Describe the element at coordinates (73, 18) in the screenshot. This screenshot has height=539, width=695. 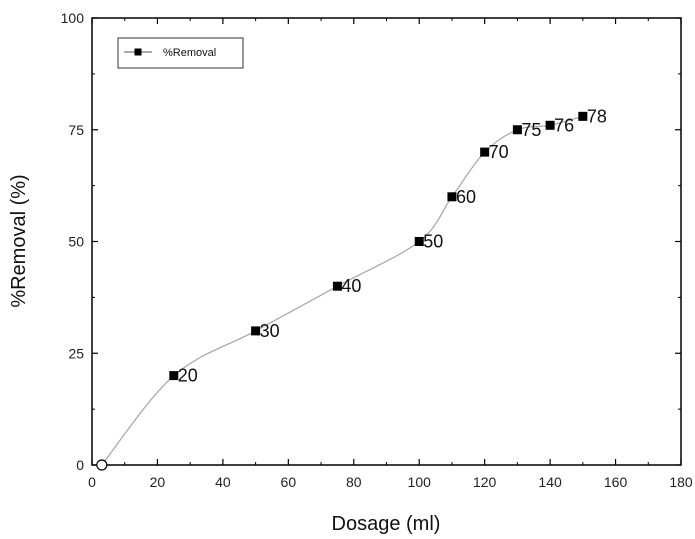
I see `y-tick-label: 100` at that location.